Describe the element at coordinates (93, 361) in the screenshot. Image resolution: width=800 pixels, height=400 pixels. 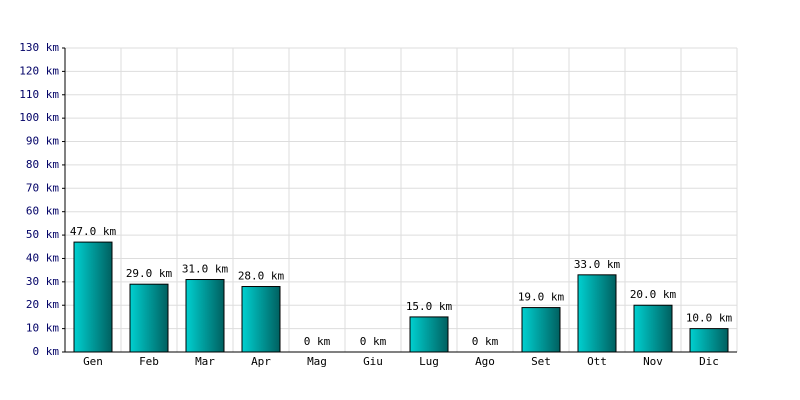
I see `x-tick-label: Gen` at that location.